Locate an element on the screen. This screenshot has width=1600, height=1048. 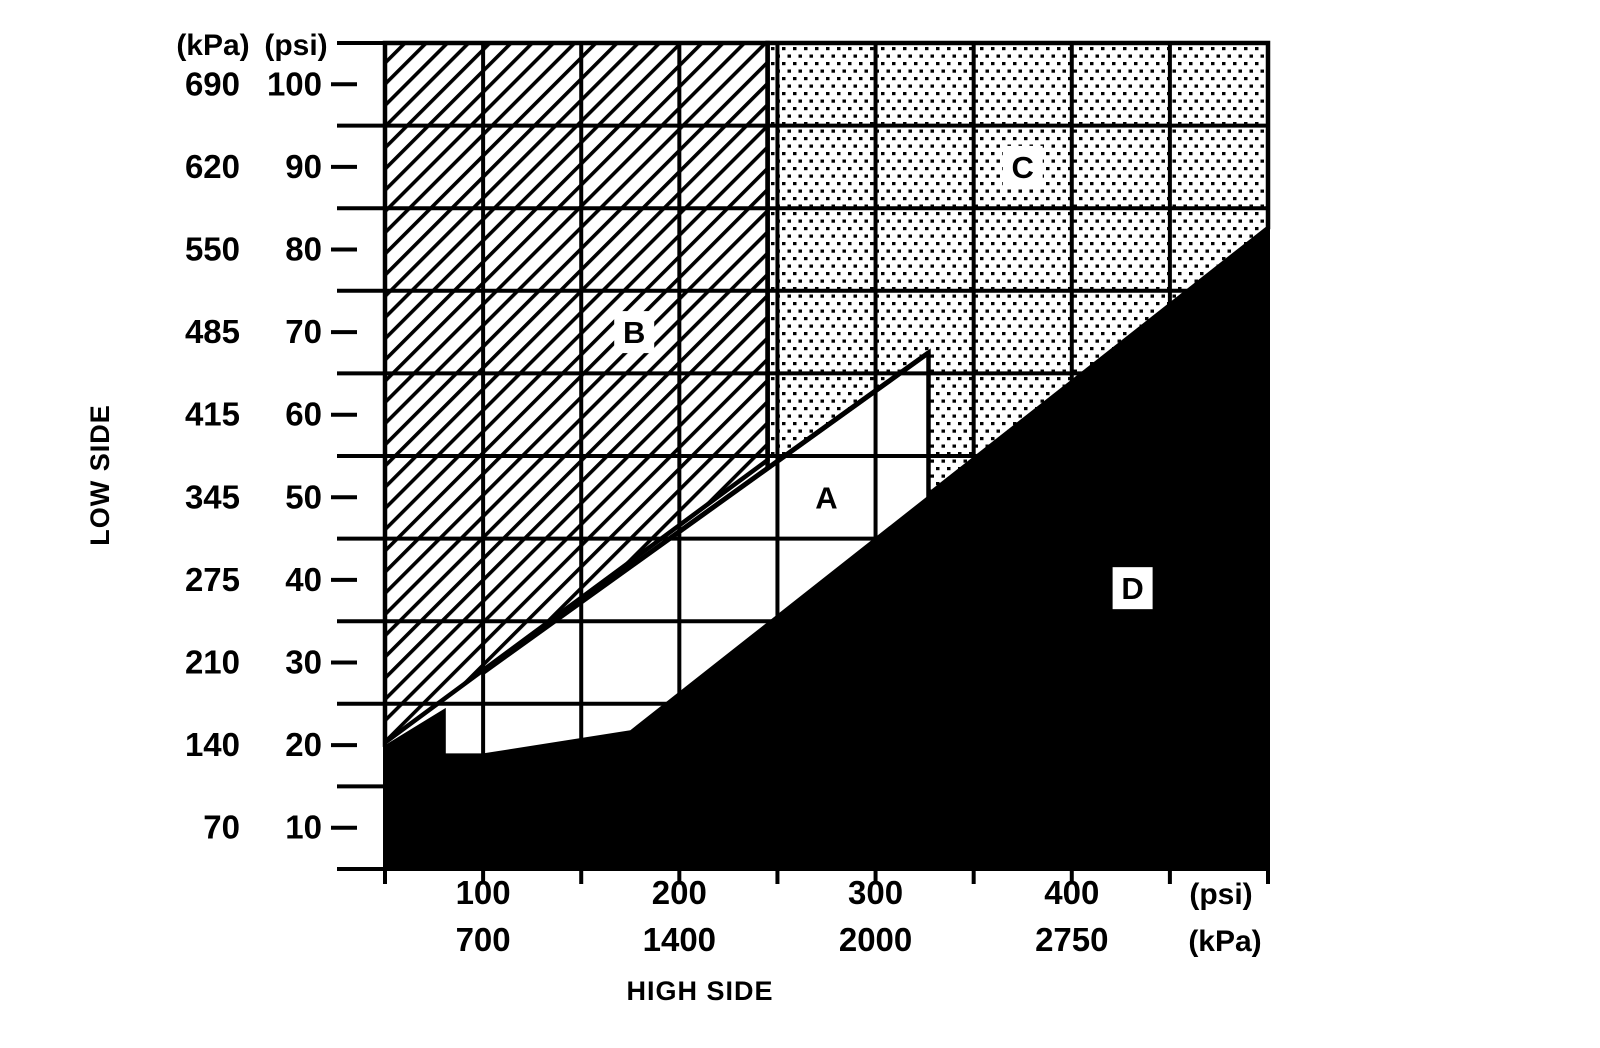
y-tick-label-psi-40: 40 is located at coordinates (303, 579).